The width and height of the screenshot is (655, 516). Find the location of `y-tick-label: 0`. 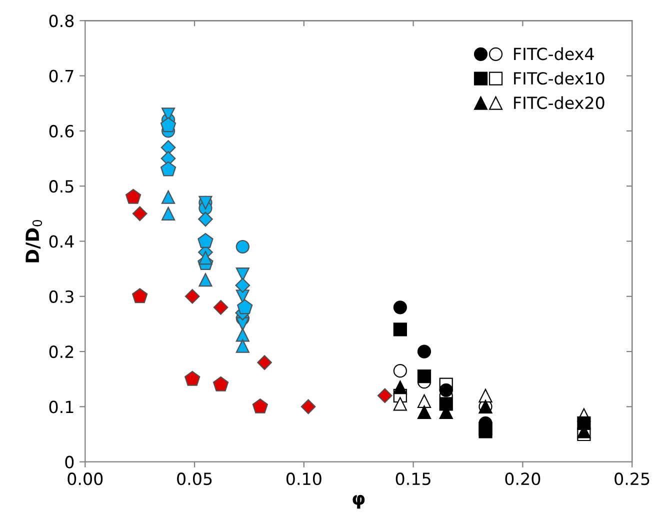

y-tick-label: 0 is located at coordinates (69, 462).